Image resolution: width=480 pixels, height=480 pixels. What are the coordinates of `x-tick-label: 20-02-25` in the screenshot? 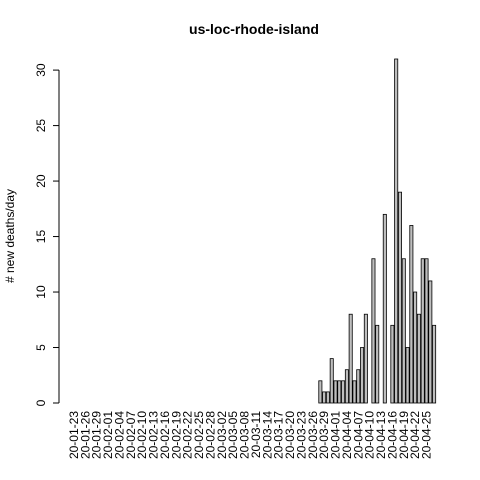 It's located at (199, 435).